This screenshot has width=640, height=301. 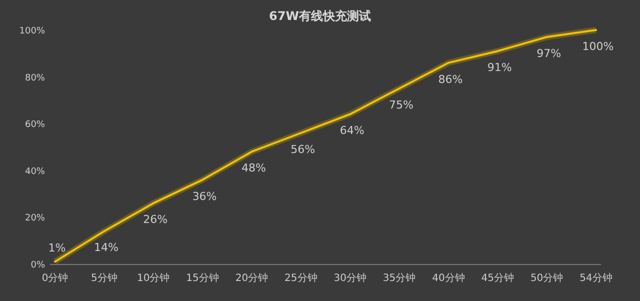 What do you see at coordinates (202, 278) in the screenshot?
I see `x-tick-label: 15分钟` at bounding box center [202, 278].